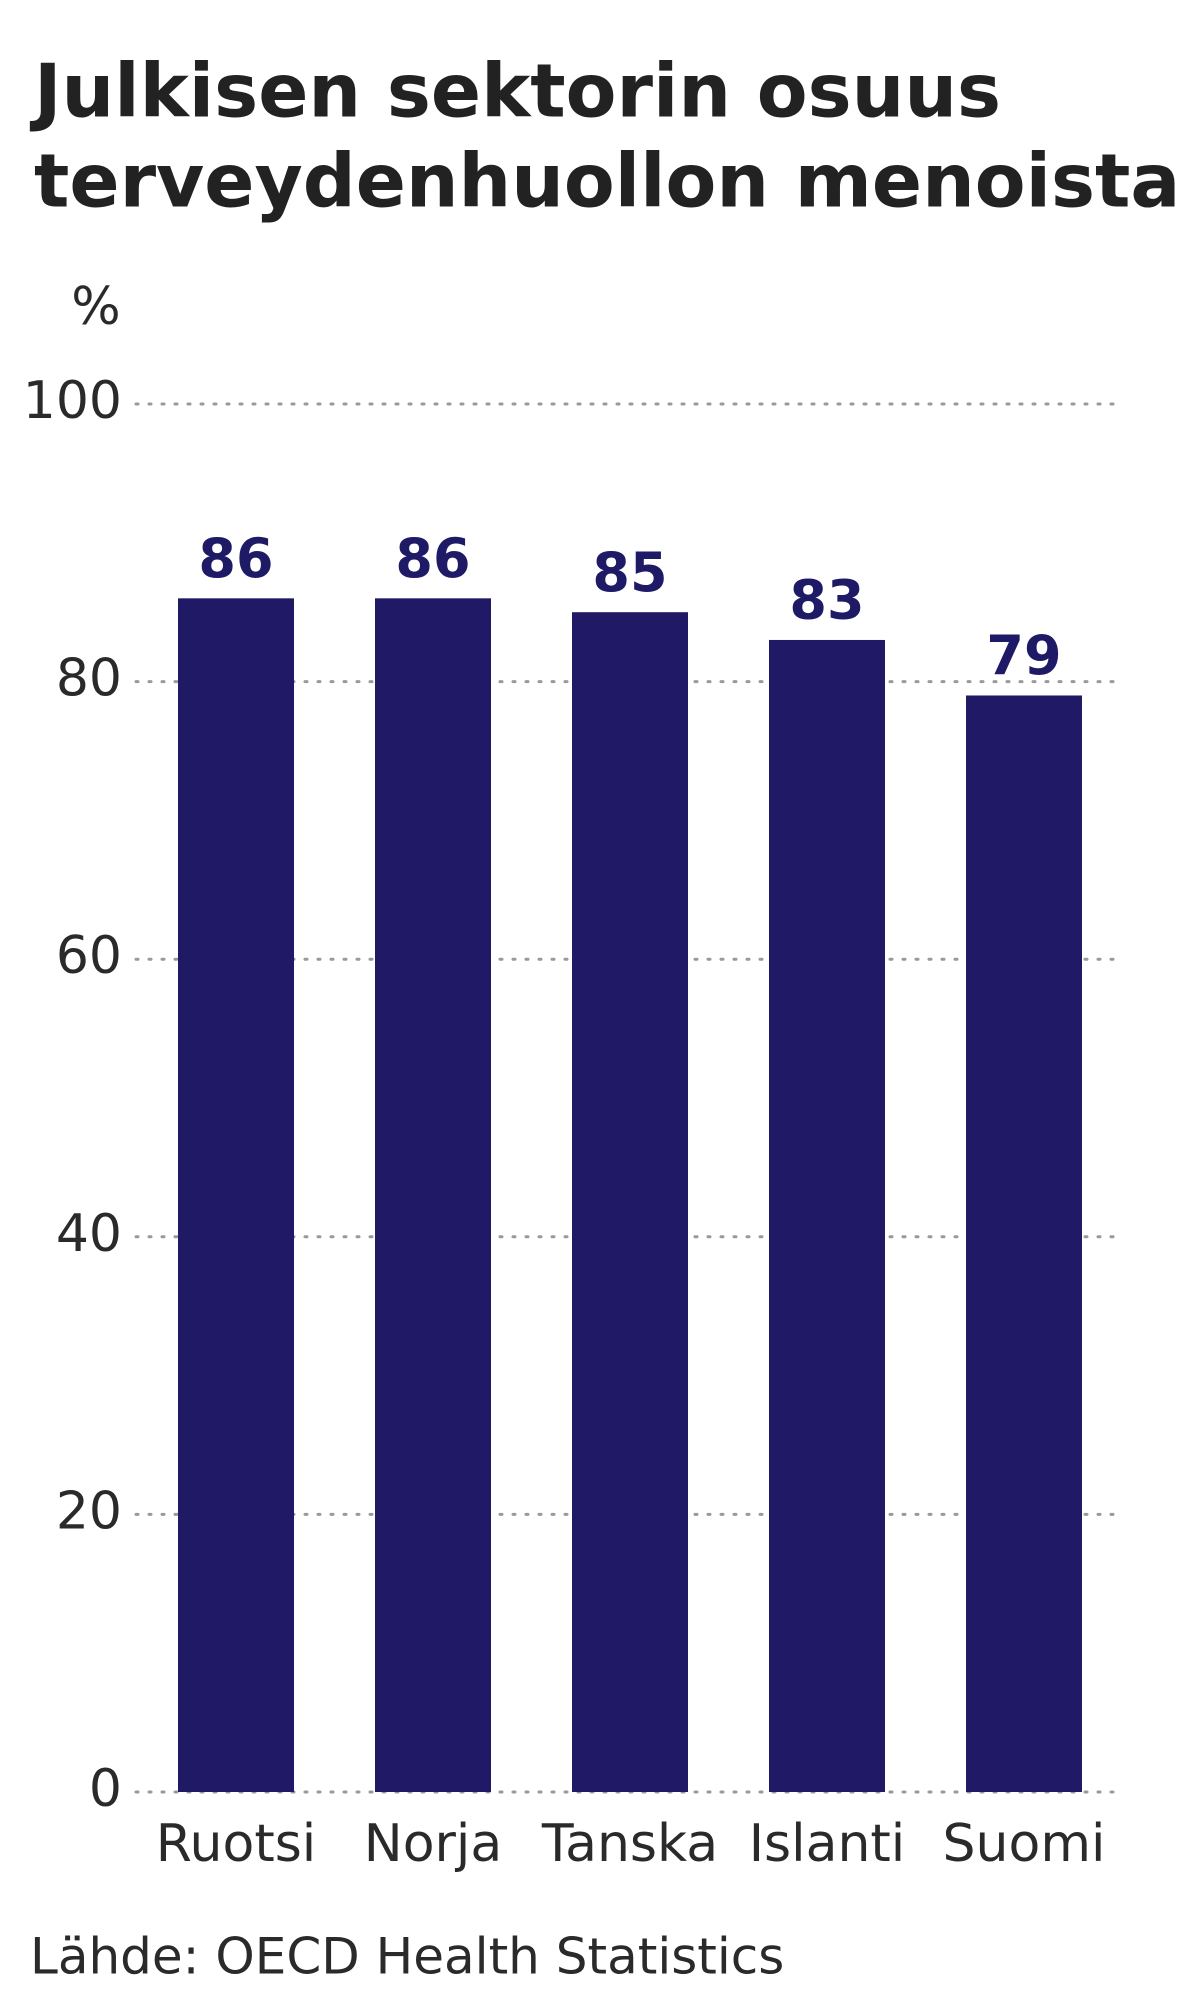 This screenshot has width=1181, height=2002. Describe the element at coordinates (236, 1844) in the screenshot. I see `x-tick-label: Ruotsi` at that location.